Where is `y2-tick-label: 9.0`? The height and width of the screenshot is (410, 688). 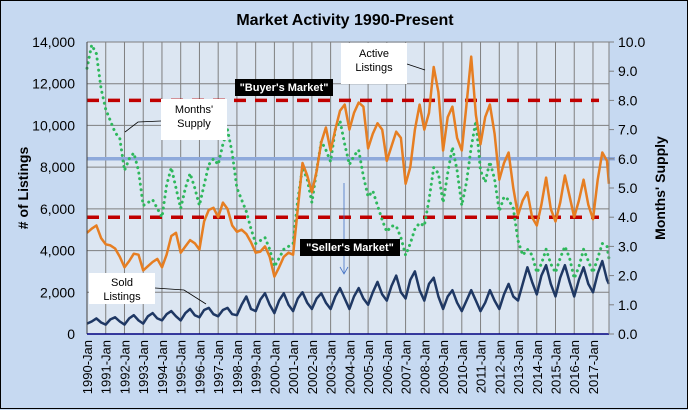
y2-tick-label: 9.0 is located at coordinates (628, 71).